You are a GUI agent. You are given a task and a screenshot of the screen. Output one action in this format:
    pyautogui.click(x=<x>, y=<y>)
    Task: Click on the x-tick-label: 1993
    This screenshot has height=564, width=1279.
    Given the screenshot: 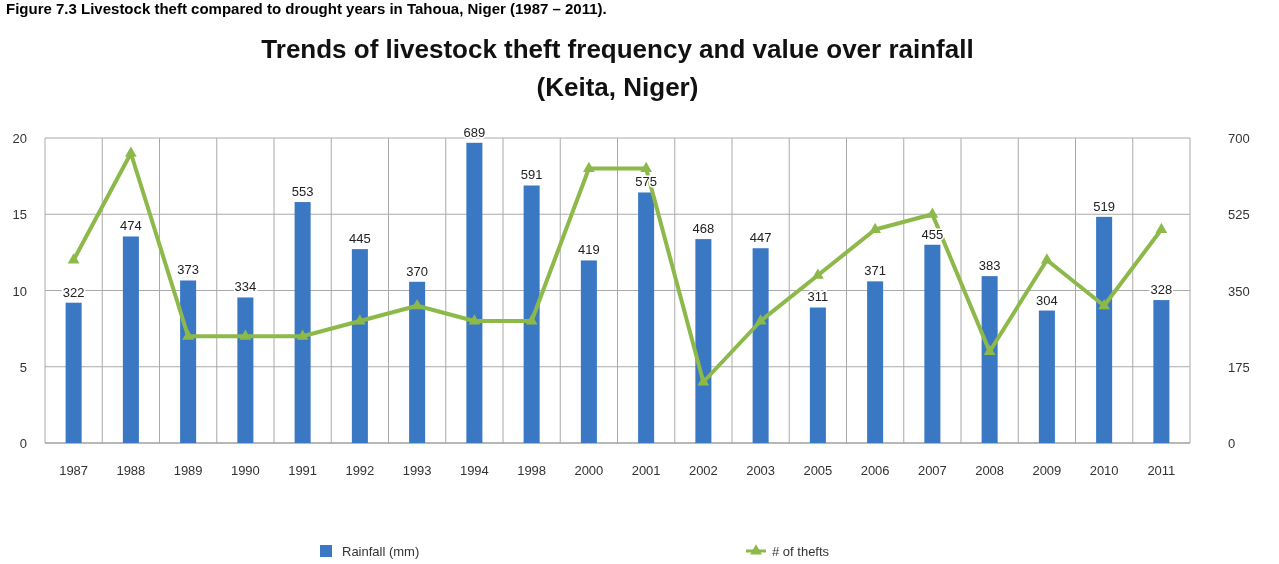 What is the action you would take?
    pyautogui.click(x=417, y=470)
    